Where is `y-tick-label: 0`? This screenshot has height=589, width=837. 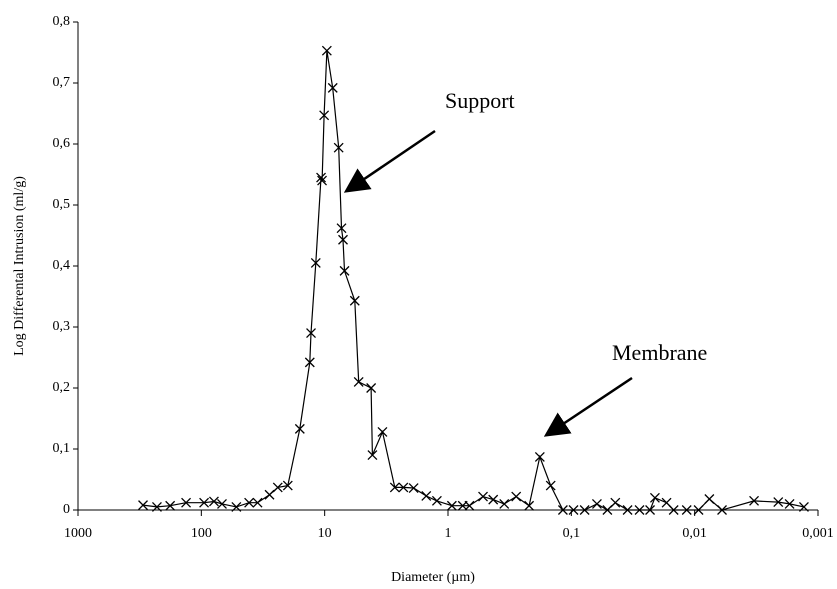
y-tick-label: 0 is located at coordinates (66, 509).